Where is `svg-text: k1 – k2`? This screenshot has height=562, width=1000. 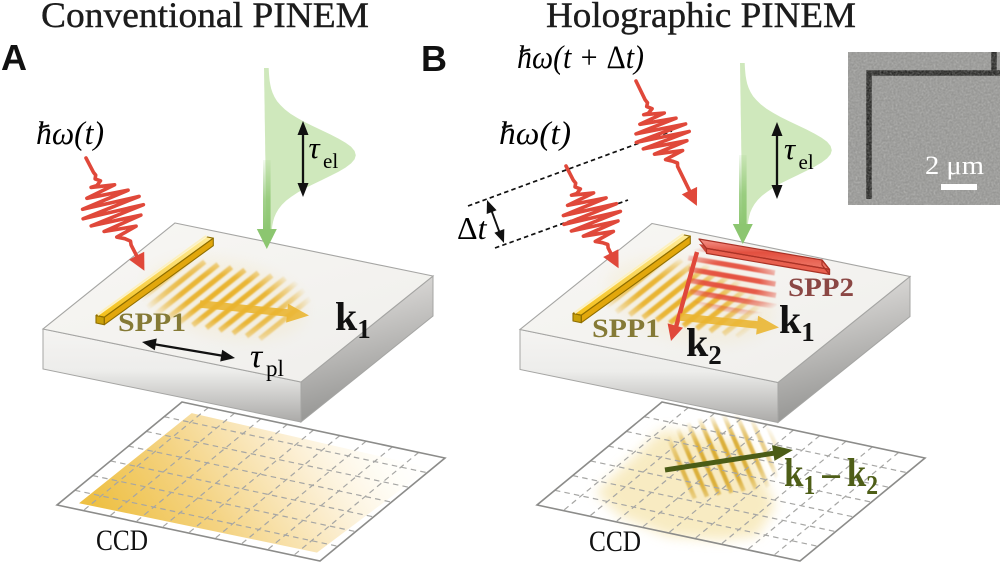
svg-text: k1 – k2 is located at coordinates (831, 475).